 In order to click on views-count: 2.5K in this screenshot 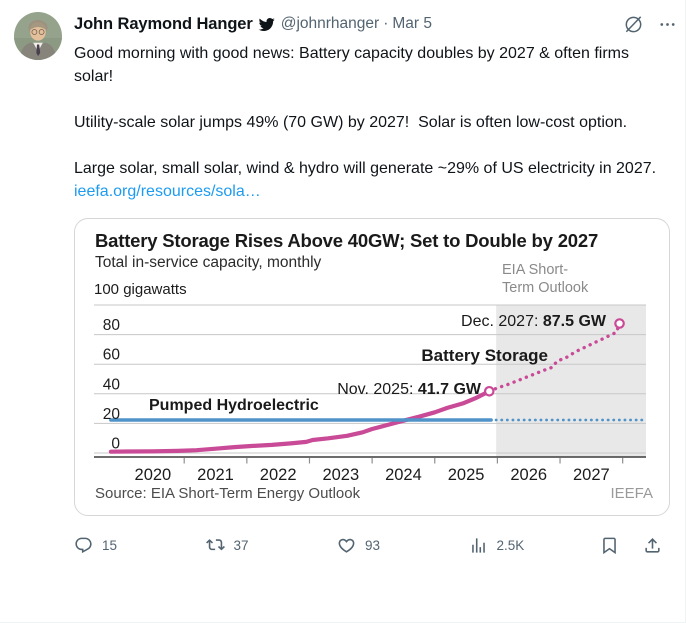, I will do `click(510, 545)`.